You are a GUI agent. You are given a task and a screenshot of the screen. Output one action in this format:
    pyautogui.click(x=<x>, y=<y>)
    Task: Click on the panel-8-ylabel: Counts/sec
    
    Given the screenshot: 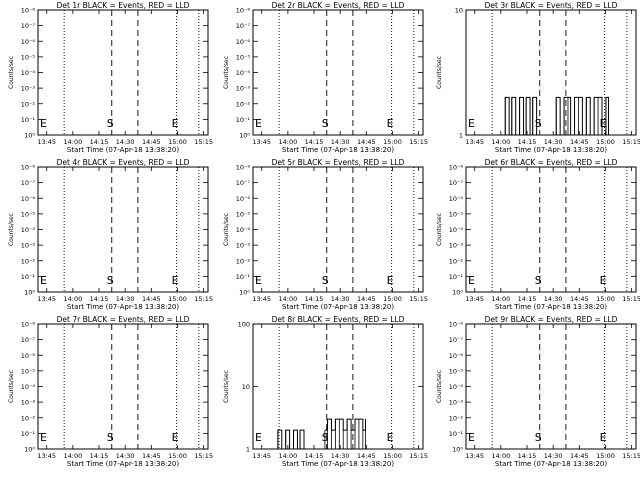 What is the action you would take?
    pyautogui.click(x=226, y=386)
    